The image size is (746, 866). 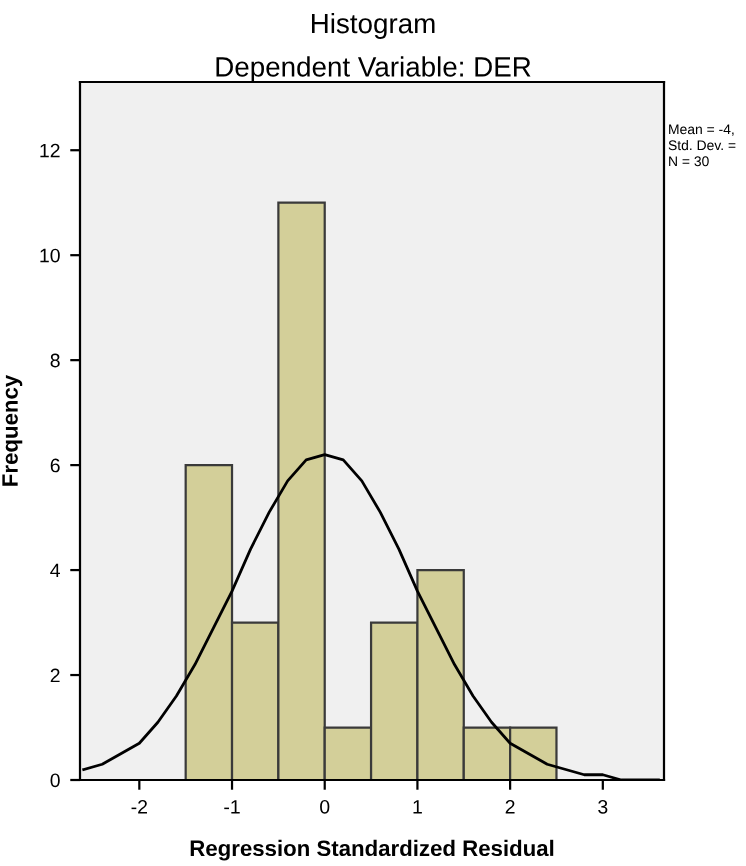 I want to click on x-tick-label: 2, so click(x=510, y=806).